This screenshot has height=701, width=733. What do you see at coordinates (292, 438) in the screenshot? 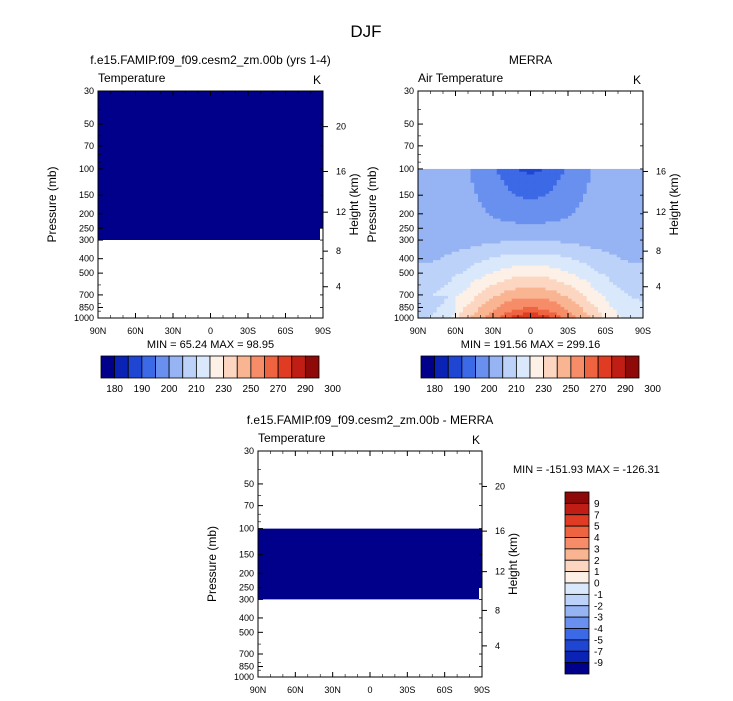
I see `variable-label: Temperature` at bounding box center [292, 438].